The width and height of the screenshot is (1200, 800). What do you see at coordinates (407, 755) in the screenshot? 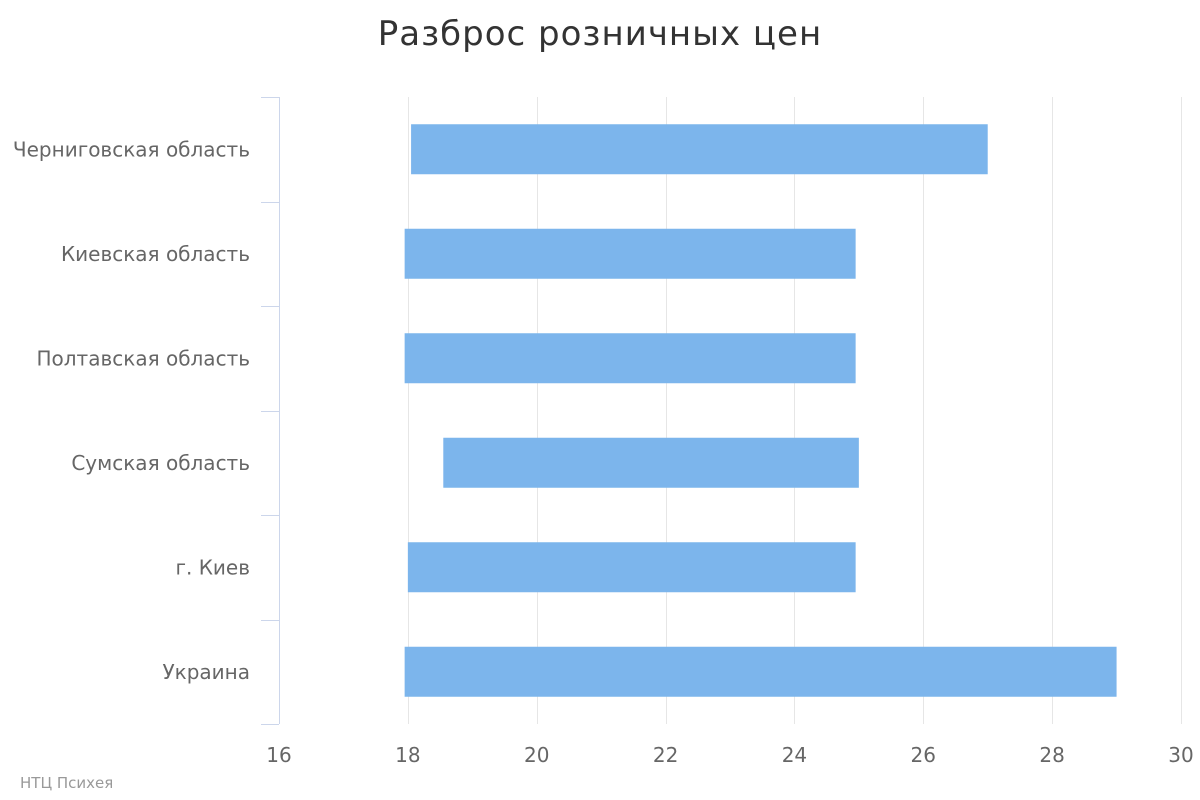
I see `x-tick-label-18: 18` at bounding box center [407, 755].